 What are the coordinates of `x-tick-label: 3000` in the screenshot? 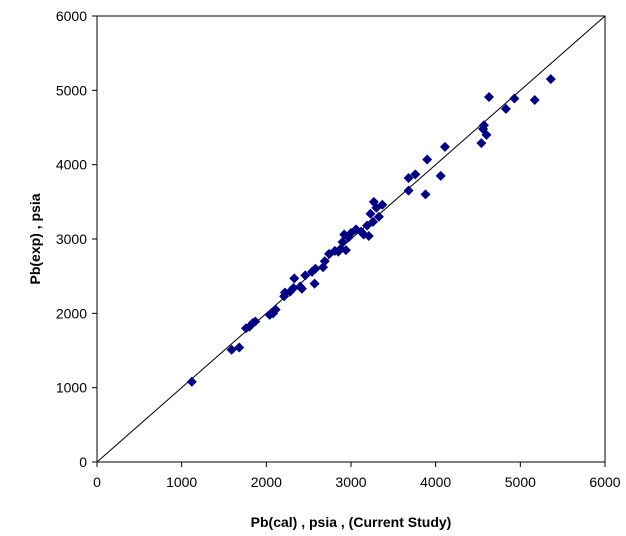 It's located at (350, 482).